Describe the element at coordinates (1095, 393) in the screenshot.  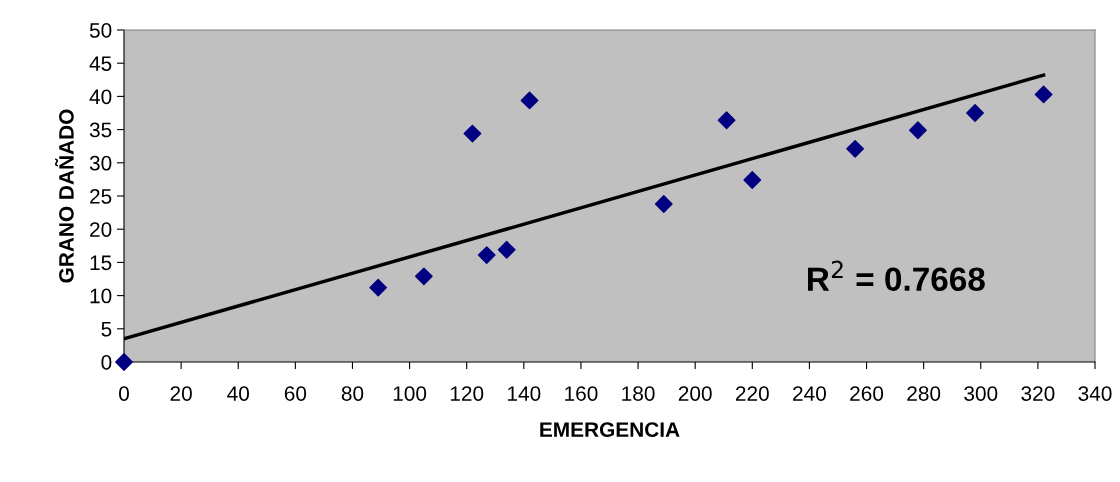
I see `x-tick-label: 340` at that location.